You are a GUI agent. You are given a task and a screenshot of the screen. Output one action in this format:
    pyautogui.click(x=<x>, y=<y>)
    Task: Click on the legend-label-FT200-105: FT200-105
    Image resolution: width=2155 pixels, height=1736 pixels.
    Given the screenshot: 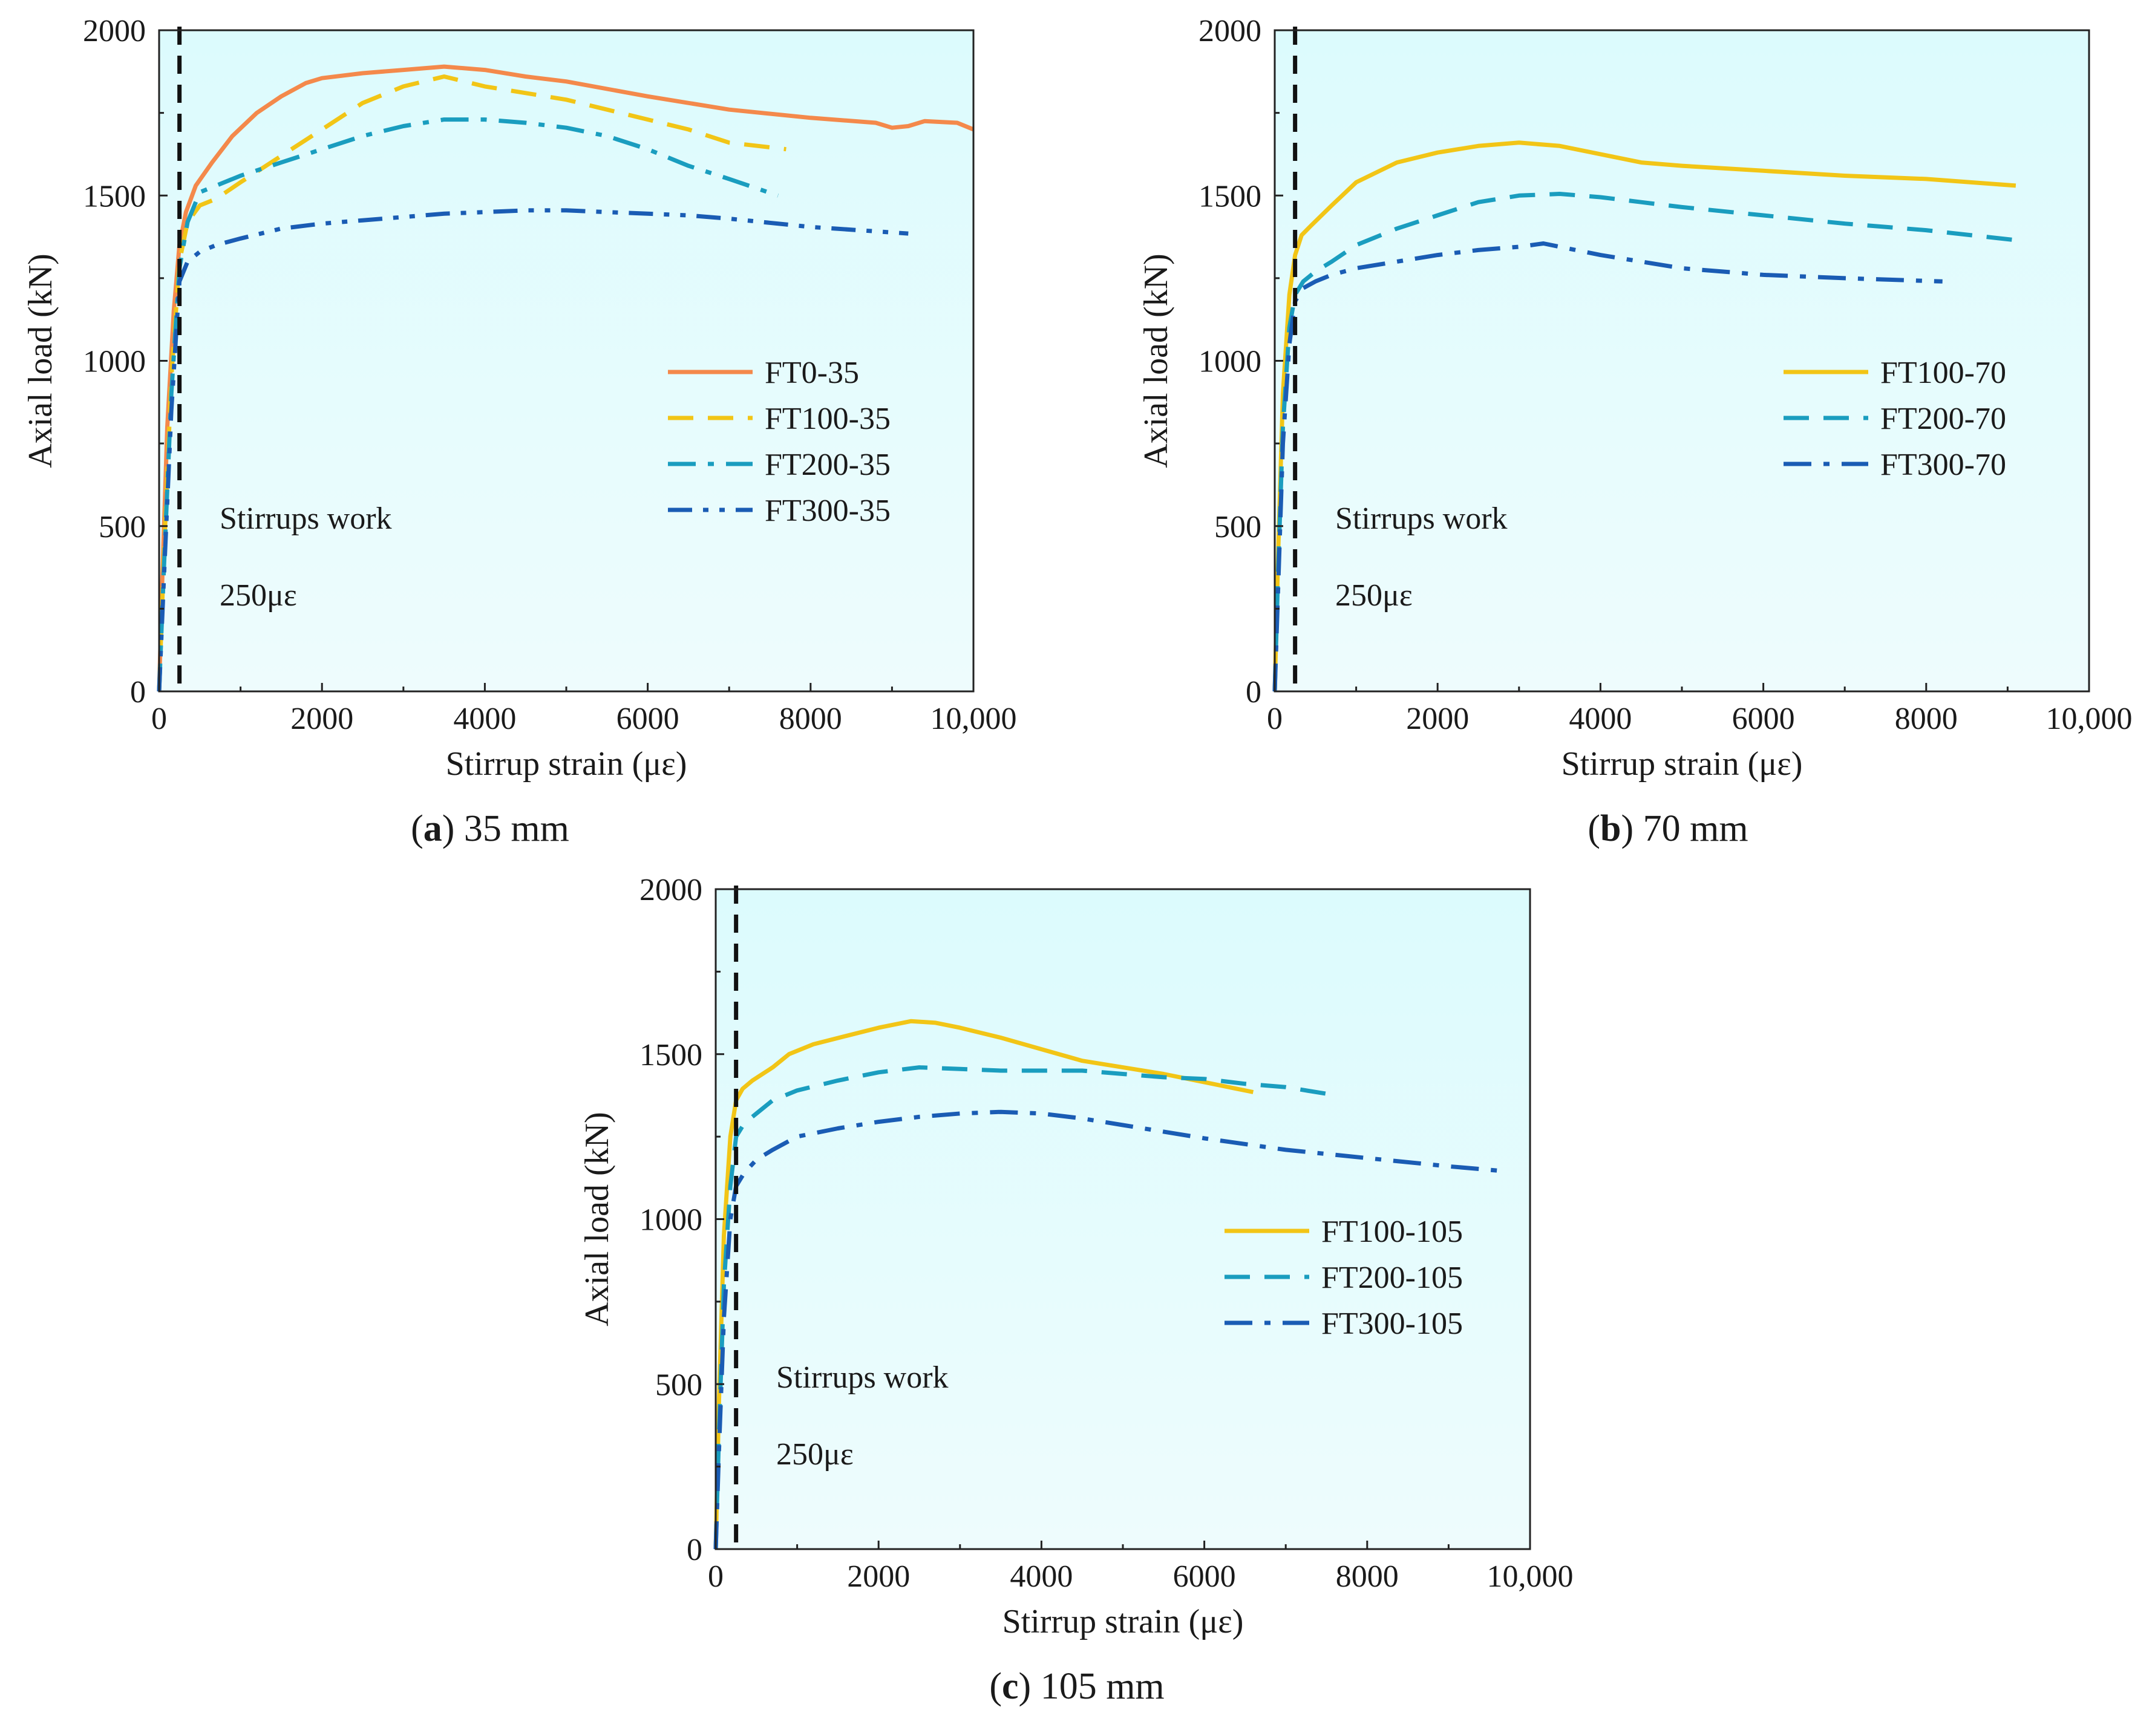 What is the action you would take?
    pyautogui.click(x=1392, y=1278)
    